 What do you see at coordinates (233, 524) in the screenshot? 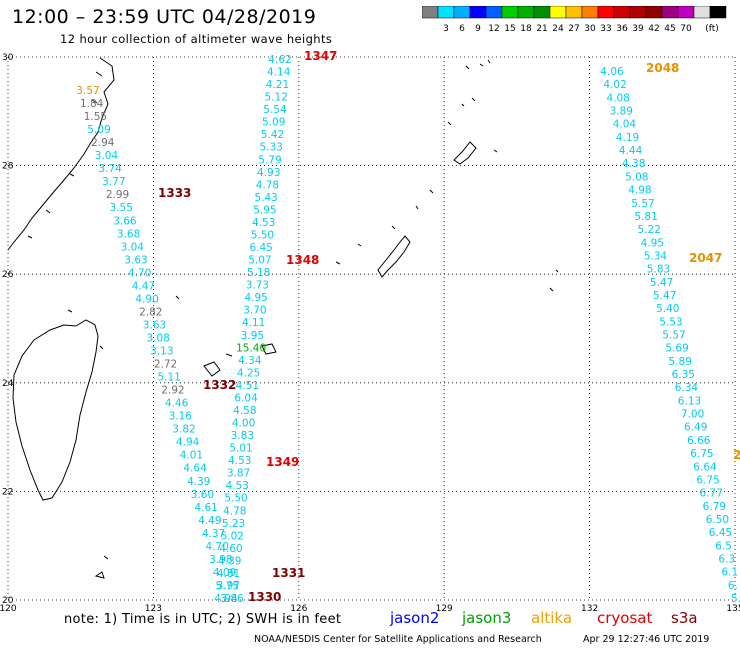
I see `wave-height-value: 5.23` at bounding box center [233, 524].